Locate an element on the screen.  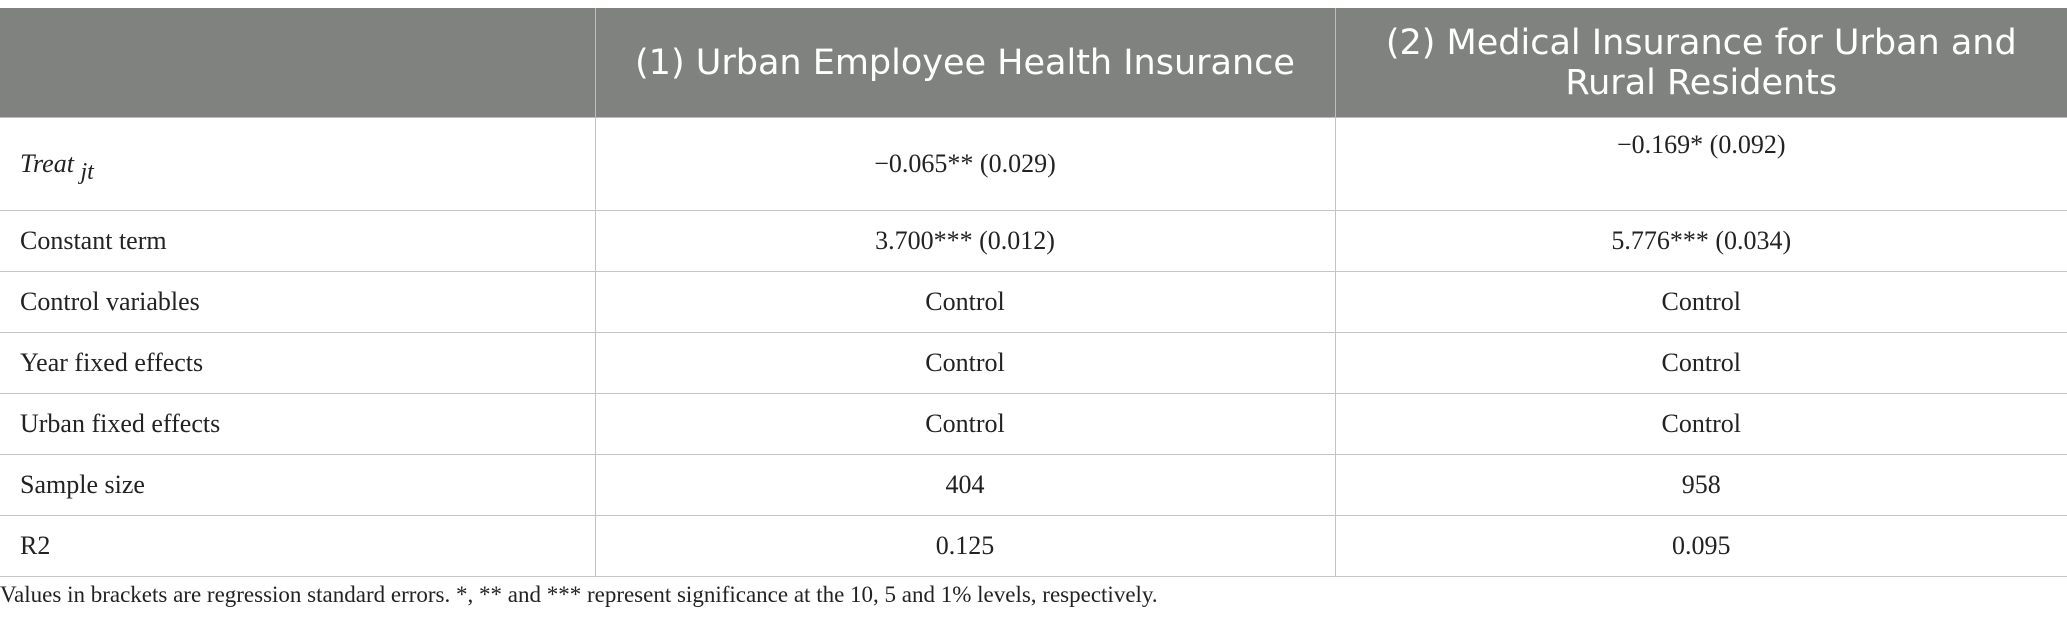
header-empty-cell is located at coordinates (298, 63).